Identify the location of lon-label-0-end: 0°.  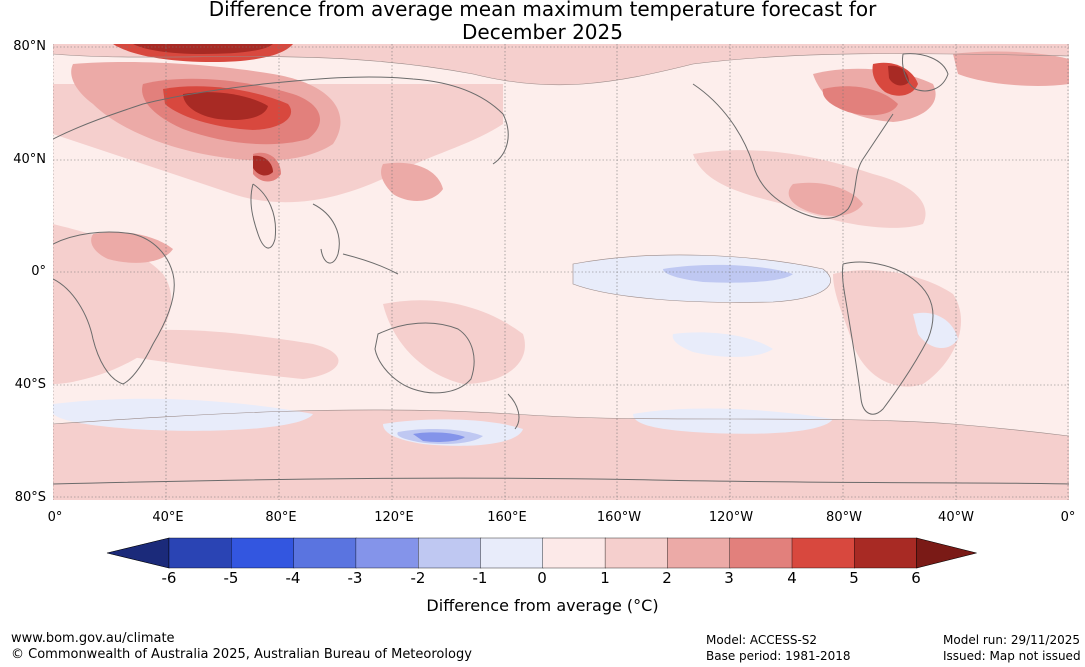
(1068, 517).